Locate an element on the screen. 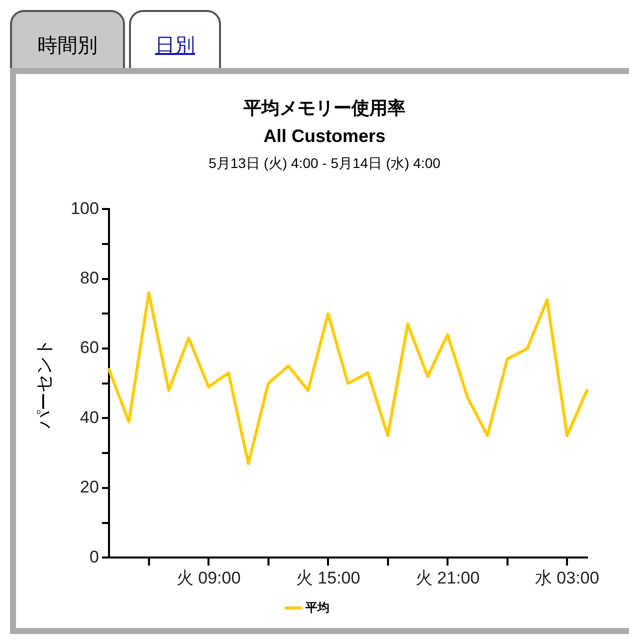  x-tick-label: 火 09:00 is located at coordinates (208, 578).